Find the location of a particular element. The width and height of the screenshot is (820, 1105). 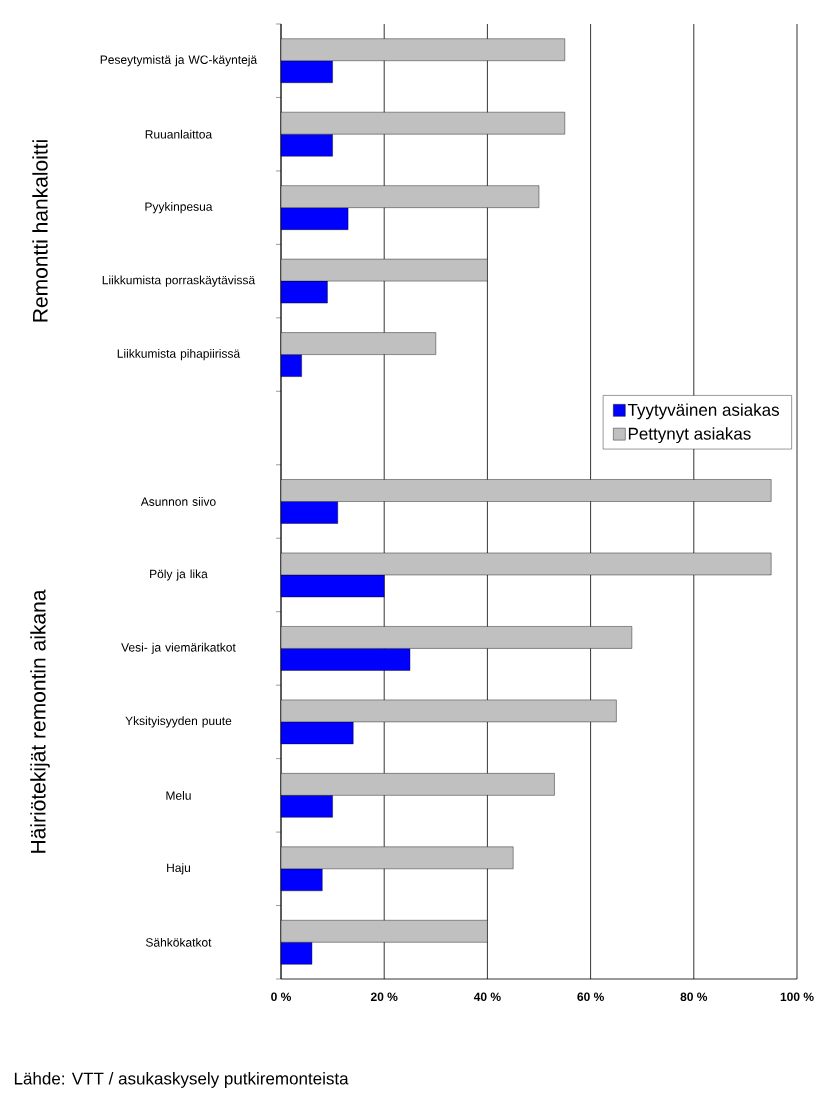

y-tick-label: Ruuanlaittoa is located at coordinates (179, 134).